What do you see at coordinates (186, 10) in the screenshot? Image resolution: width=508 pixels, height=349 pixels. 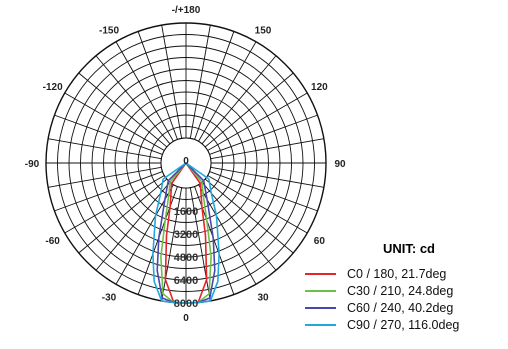 I see `angle-tick-label: -/+180` at bounding box center [186, 10].